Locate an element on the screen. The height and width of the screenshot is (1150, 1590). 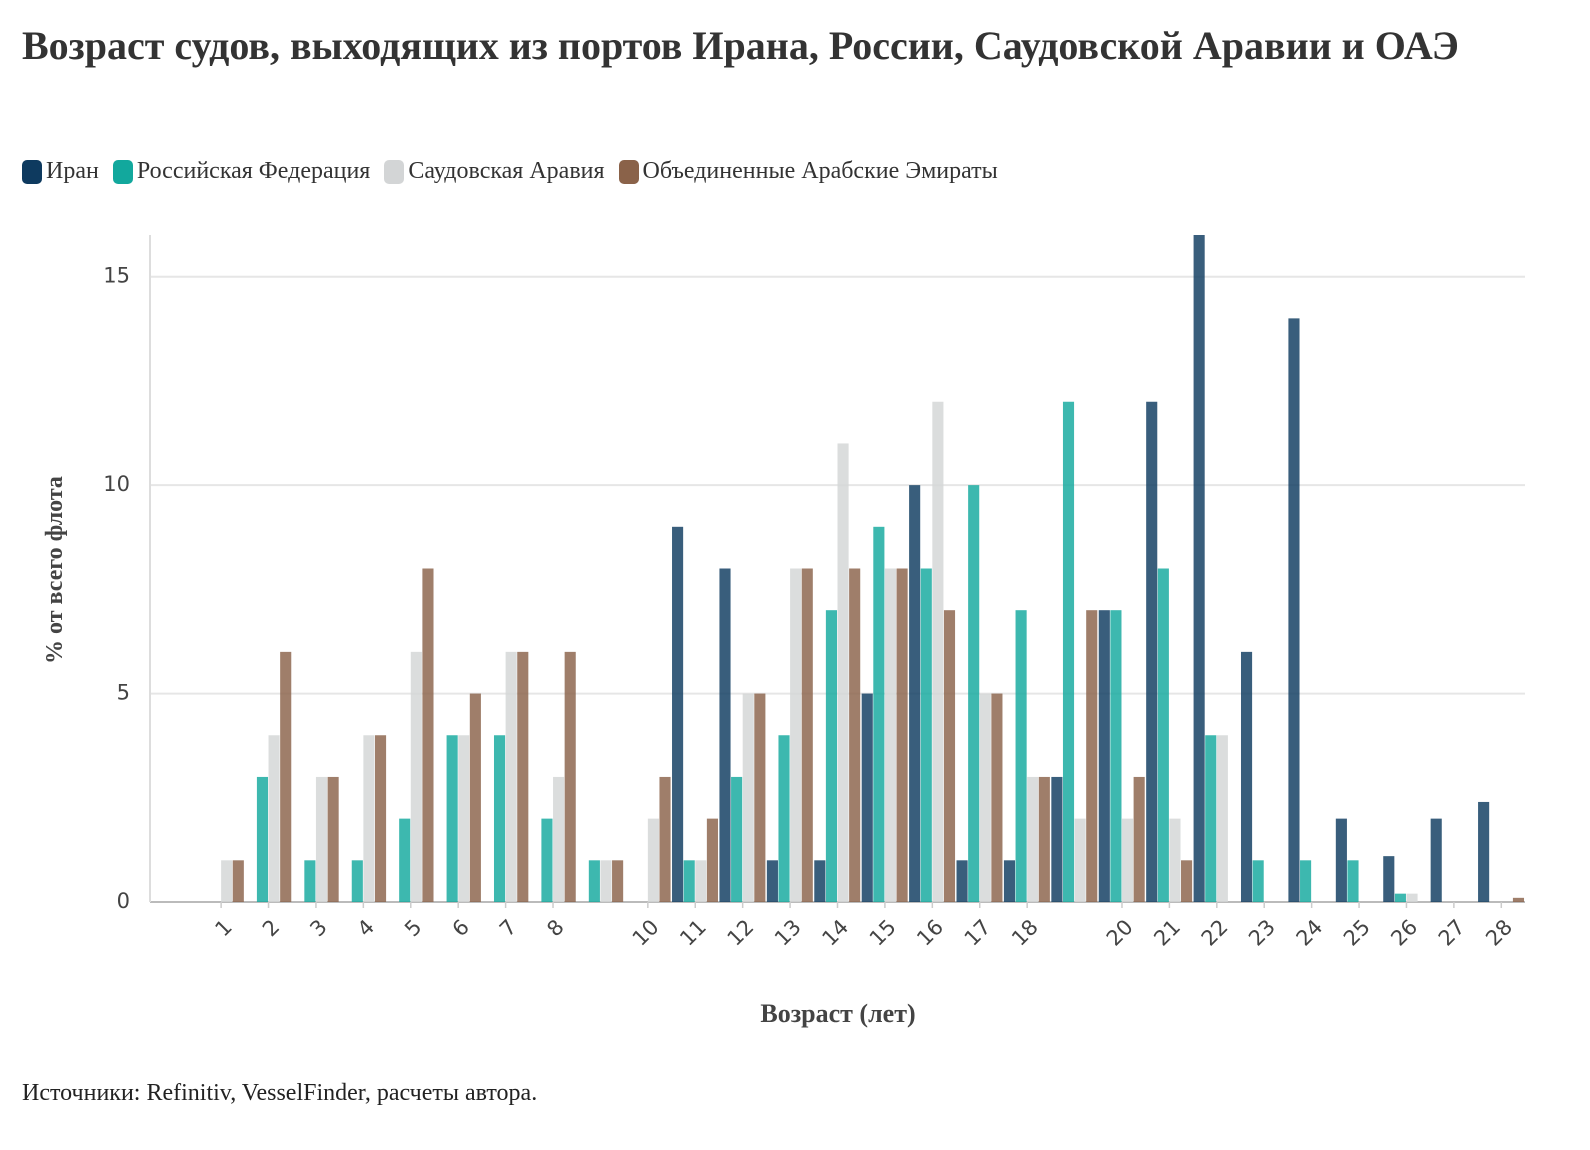
legend-item: Российская Федерация is located at coordinates (241, 171).